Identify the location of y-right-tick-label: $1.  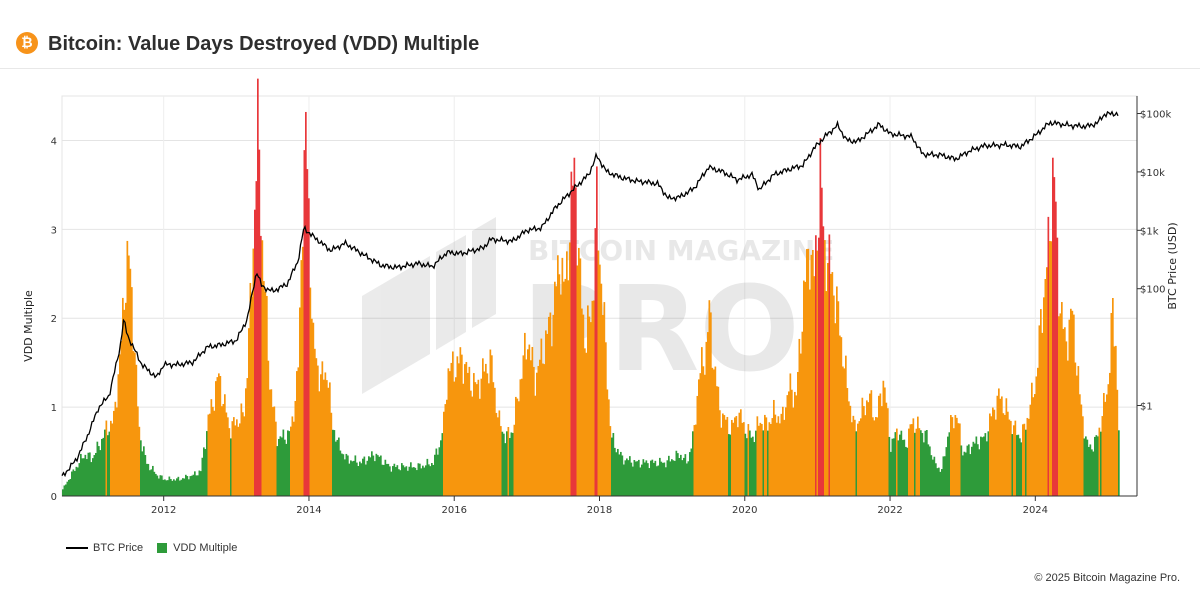
(1146, 406).